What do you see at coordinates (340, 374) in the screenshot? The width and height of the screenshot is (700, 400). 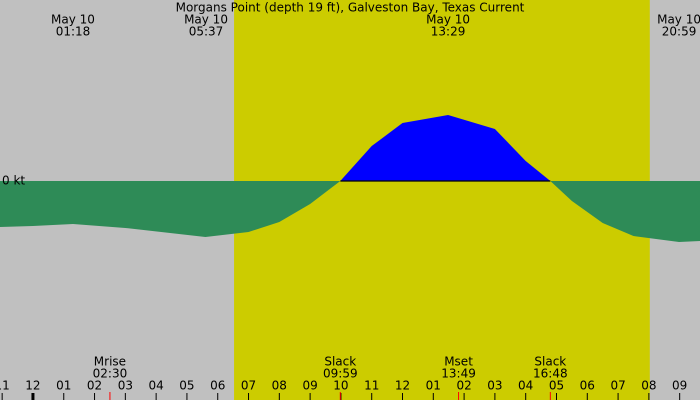 I see `event-time: 09:59` at bounding box center [340, 374].